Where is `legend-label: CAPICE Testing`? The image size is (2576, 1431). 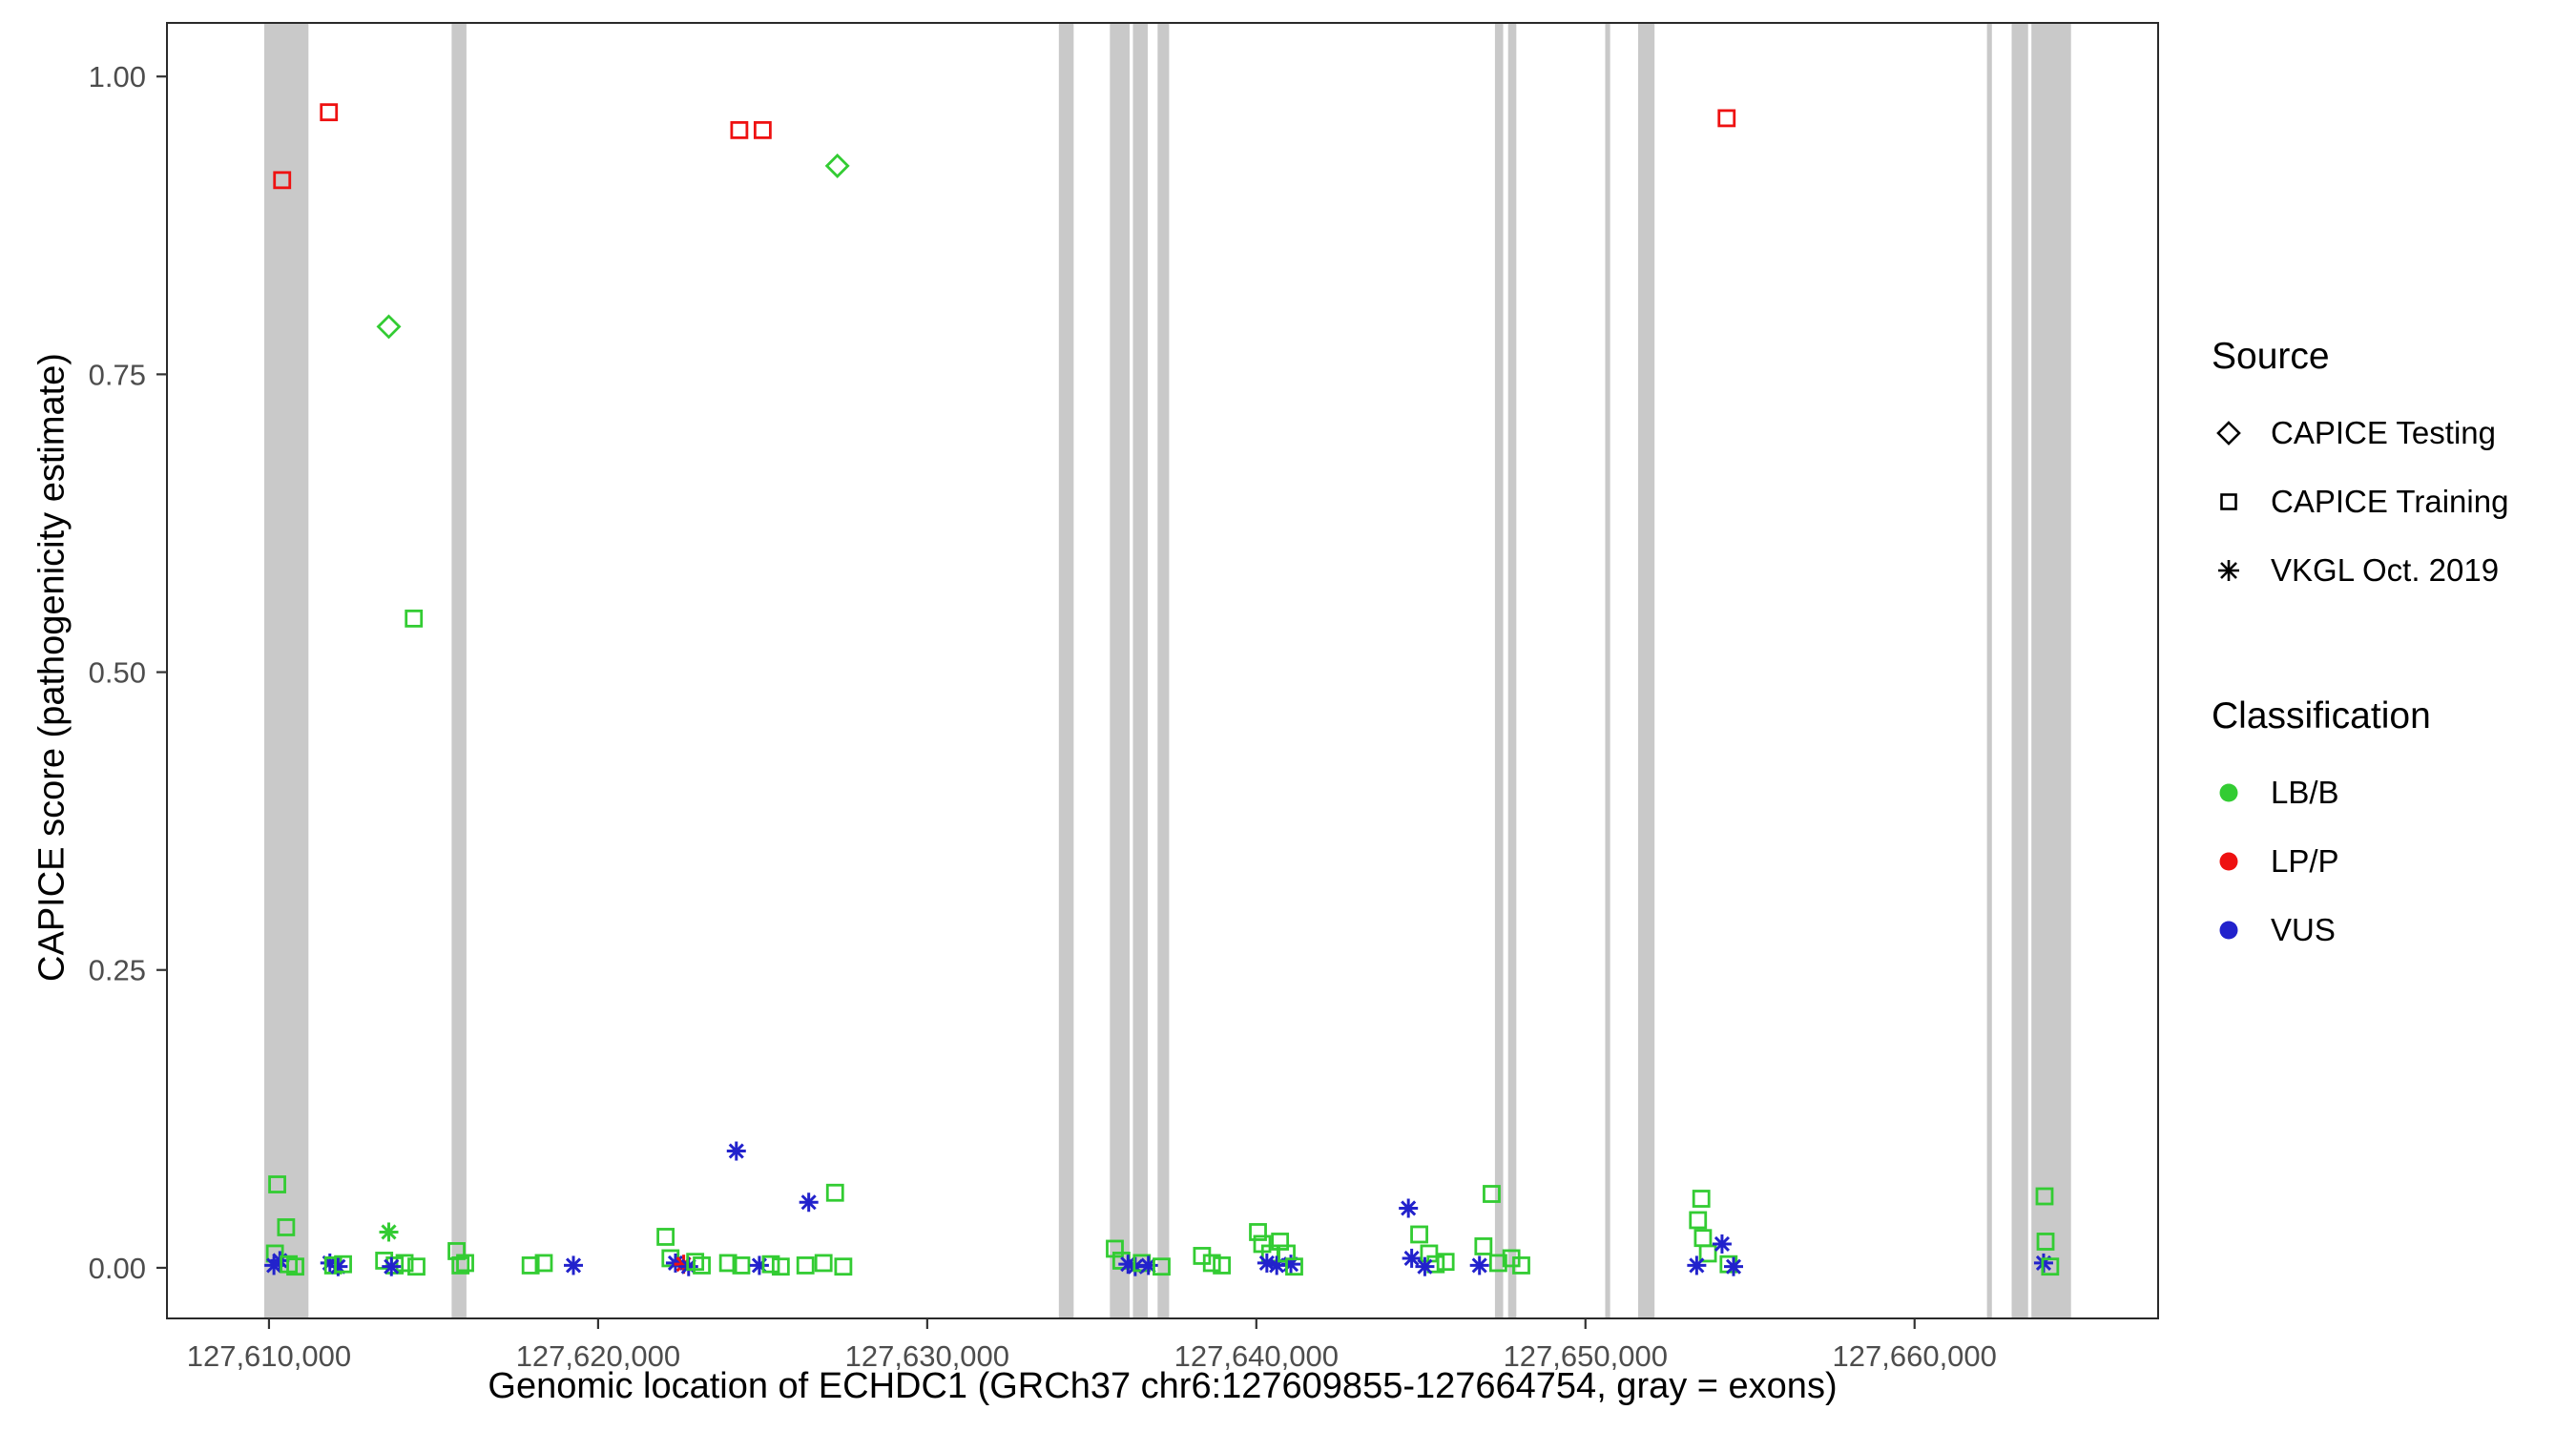
legend-label: CAPICE Testing is located at coordinates (2383, 433).